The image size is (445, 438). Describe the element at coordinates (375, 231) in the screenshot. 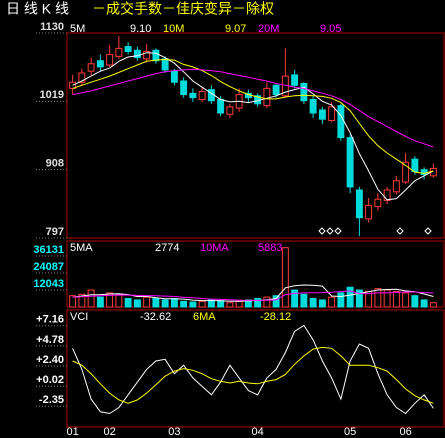

I see `signal-markers` at that location.